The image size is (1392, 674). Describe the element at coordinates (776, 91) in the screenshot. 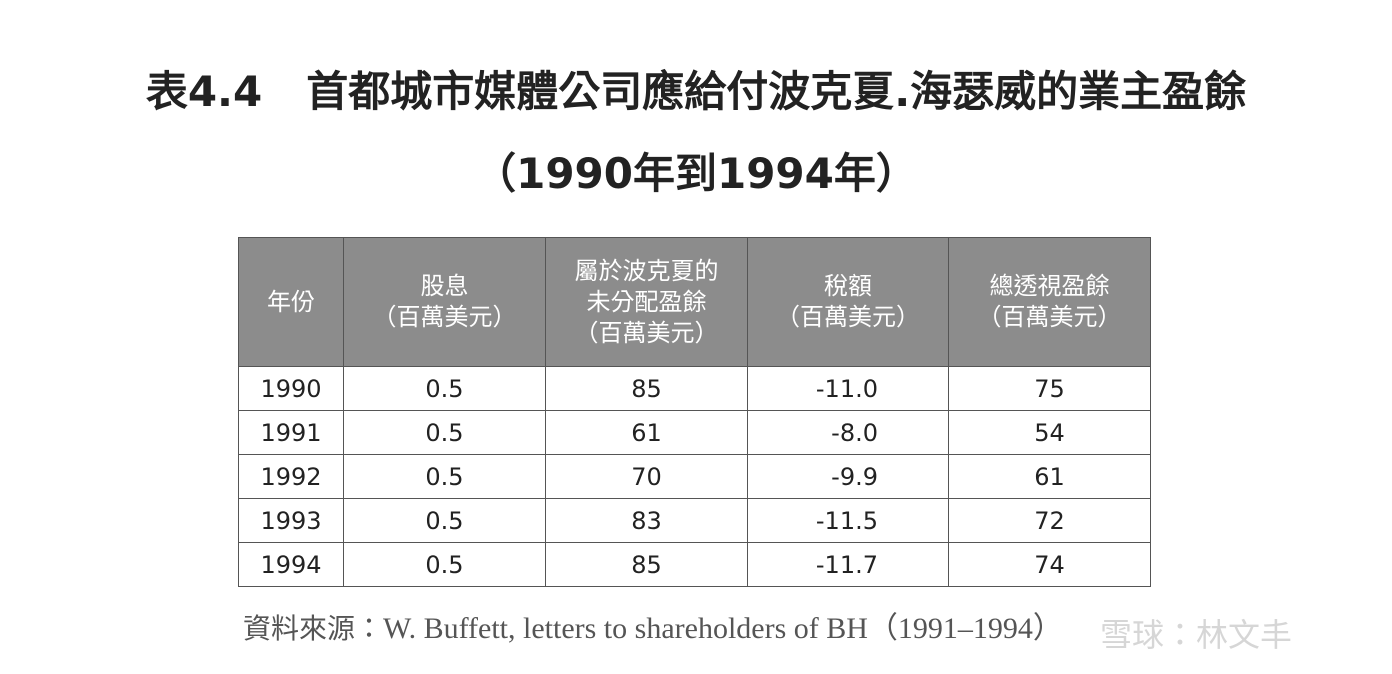

I see `title-text: 首都城市媒體公司應給付波克夏.海瑟威的業主盈餘` at that location.